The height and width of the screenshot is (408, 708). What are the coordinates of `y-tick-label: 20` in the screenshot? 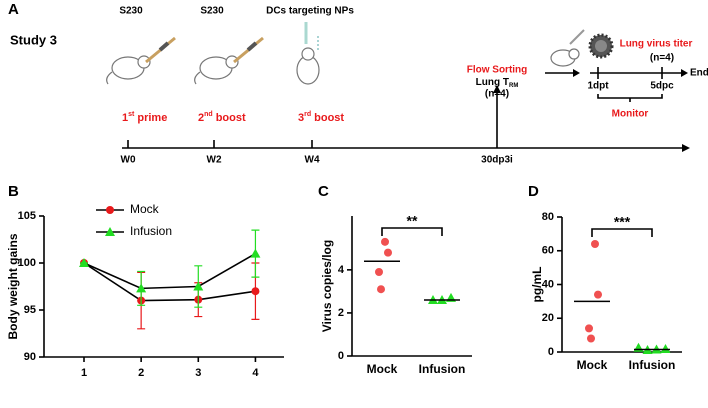 It's located at (548, 318).